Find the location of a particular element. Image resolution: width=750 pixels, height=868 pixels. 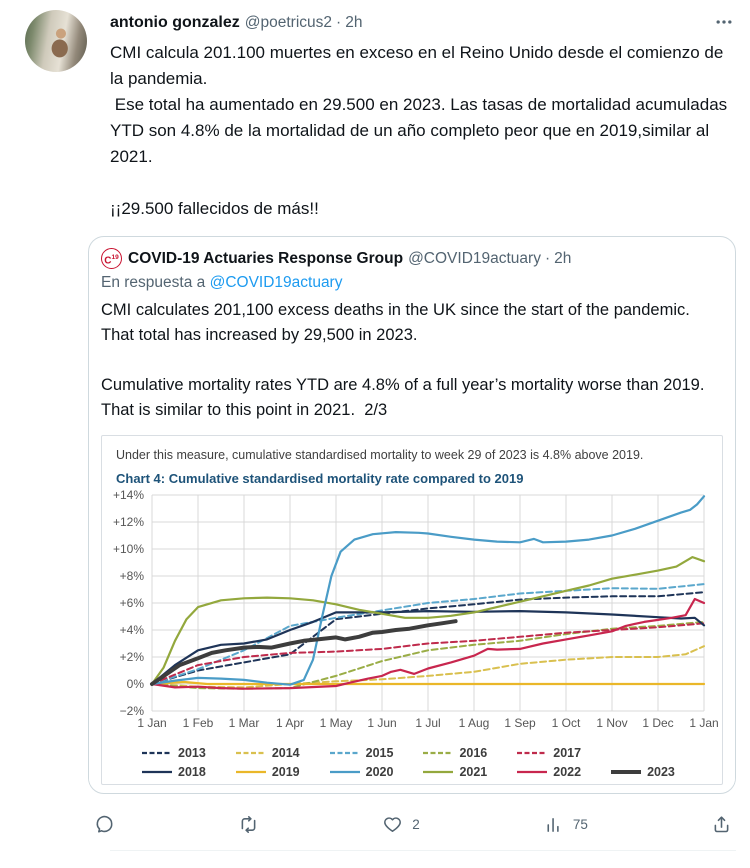

series-2017 is located at coordinates (428, 653).